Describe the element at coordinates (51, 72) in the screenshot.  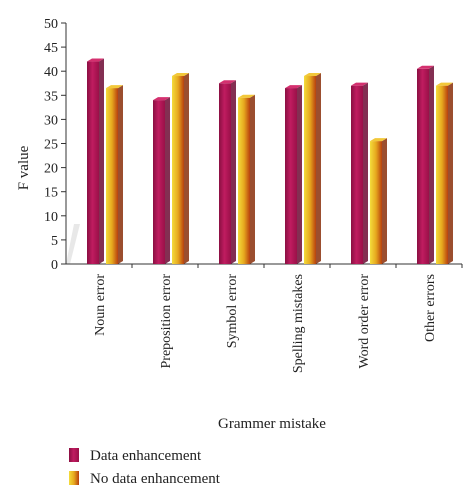
I see `y-tick-label: 40` at that location.